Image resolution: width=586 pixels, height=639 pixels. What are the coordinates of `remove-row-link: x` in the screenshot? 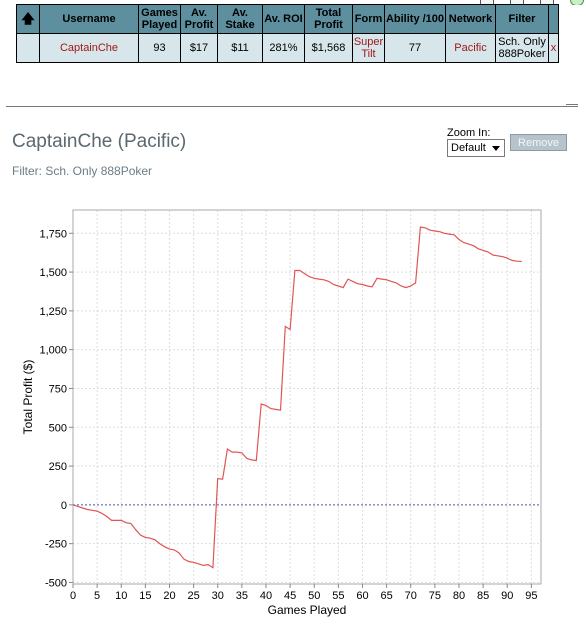 It's located at (553, 48).